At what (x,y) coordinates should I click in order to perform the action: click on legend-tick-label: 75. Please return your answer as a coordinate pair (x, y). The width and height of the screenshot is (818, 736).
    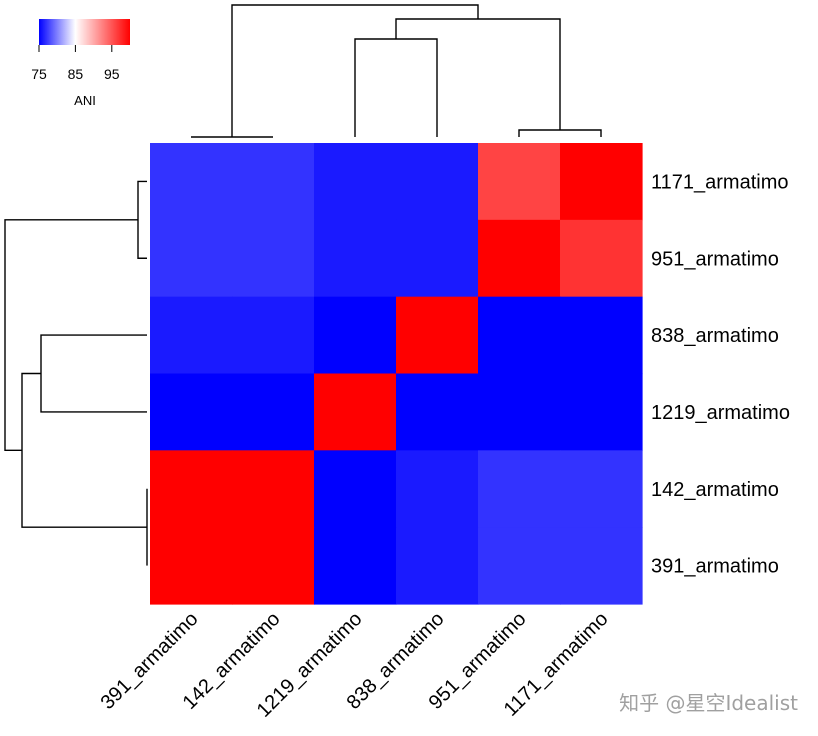
    Looking at the image, I should click on (39, 74).